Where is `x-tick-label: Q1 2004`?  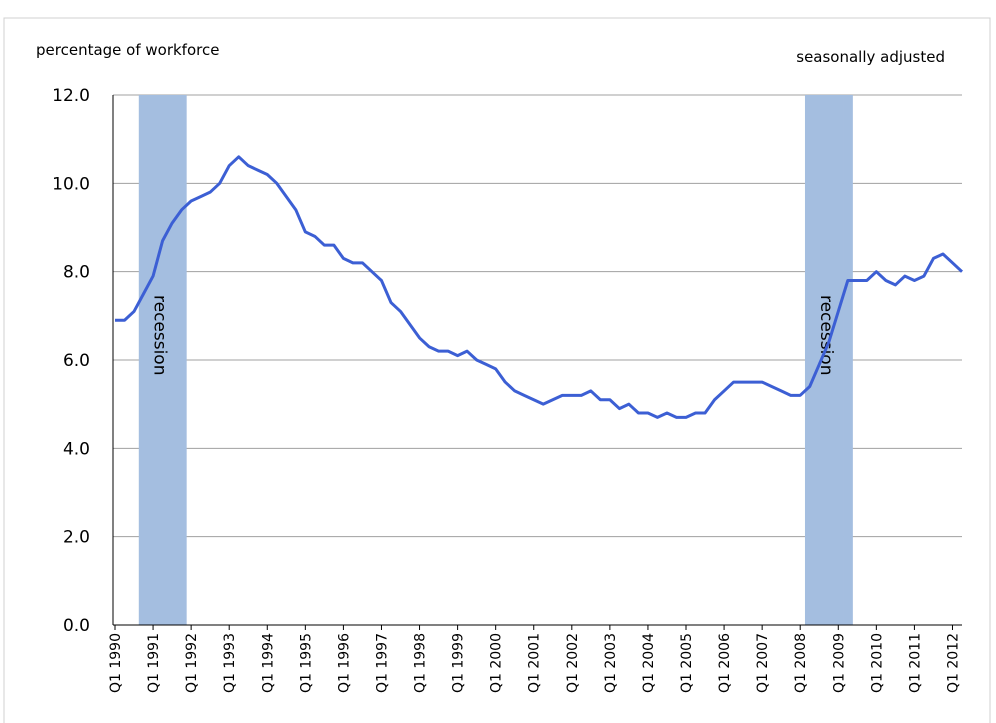 x-tick-label: Q1 2004 is located at coordinates (649, 663).